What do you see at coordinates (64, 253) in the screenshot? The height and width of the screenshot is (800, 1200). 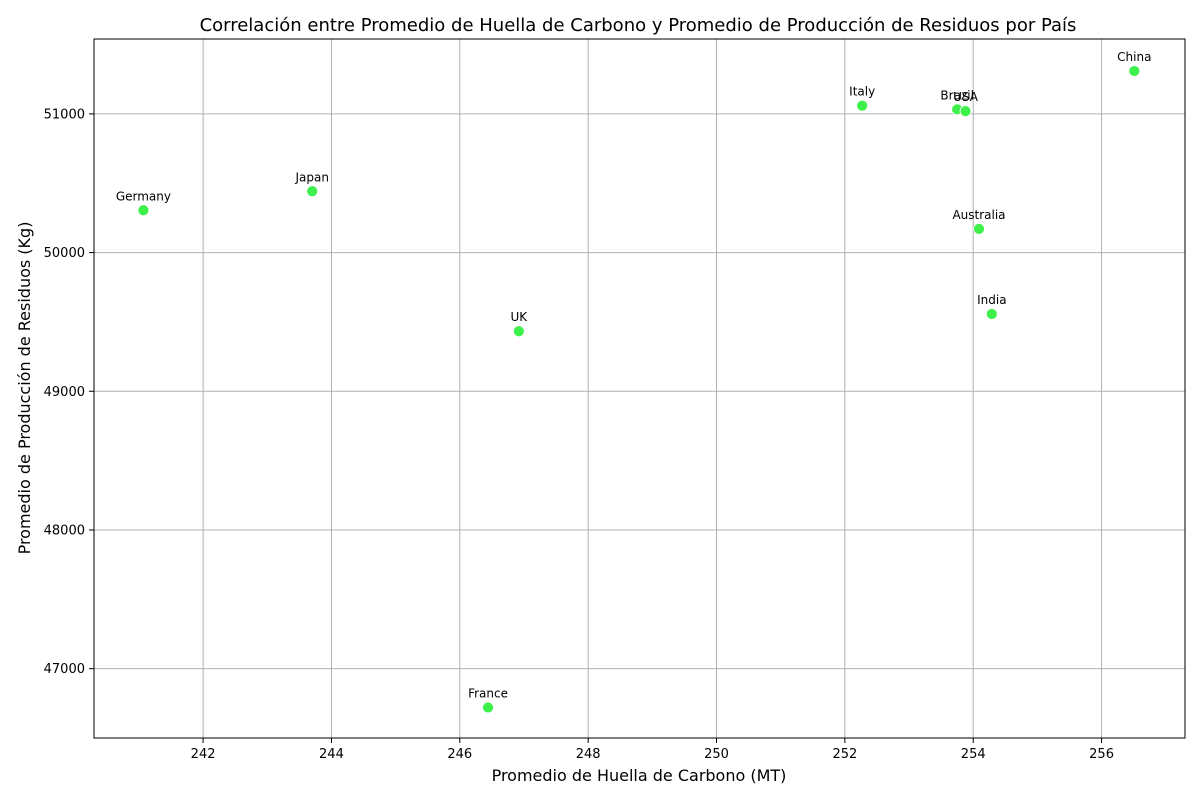 I see `y-tick-label: 50000` at bounding box center [64, 253].